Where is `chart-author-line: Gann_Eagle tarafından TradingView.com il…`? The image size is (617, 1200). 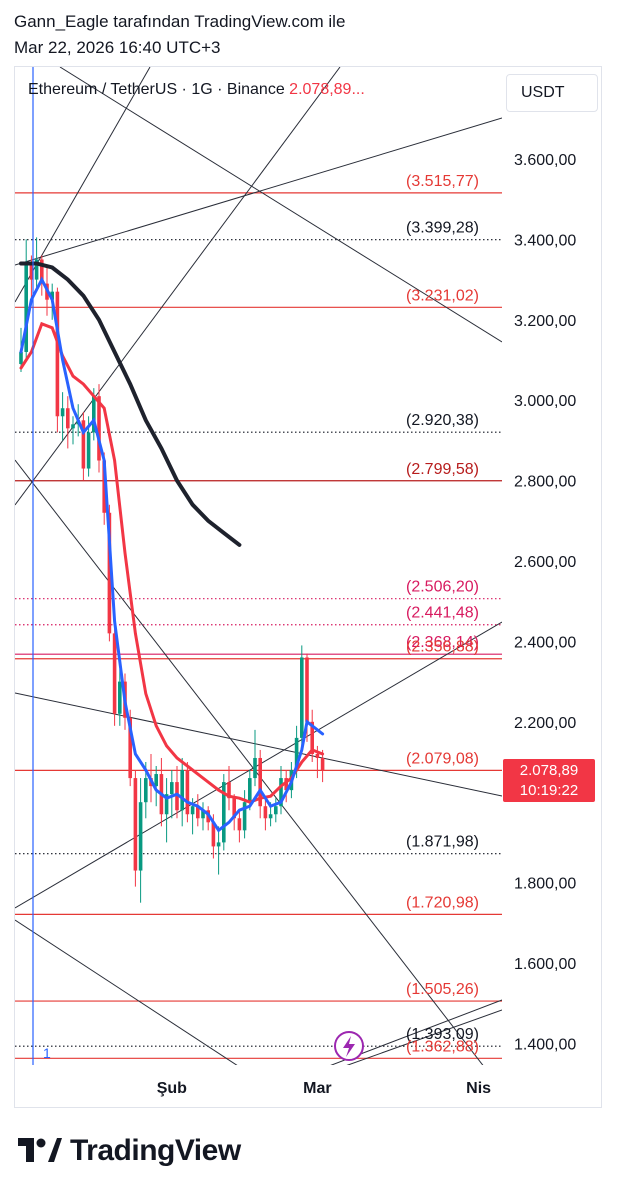 chart-author-line: Gann_Eagle tarafından TradingView.com il… is located at coordinates (180, 21).